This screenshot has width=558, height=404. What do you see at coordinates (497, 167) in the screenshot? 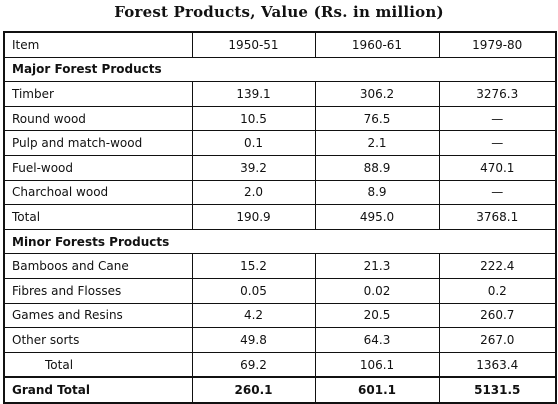
I see `row-value-1979-80: 470.1` at bounding box center [497, 167].